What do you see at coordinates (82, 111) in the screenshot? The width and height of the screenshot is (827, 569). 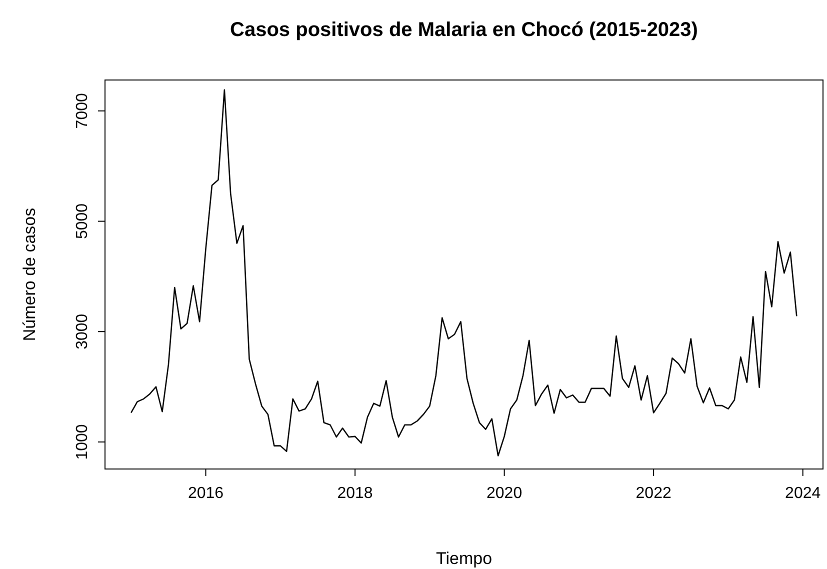 I see `y-tick-label: 7000` at bounding box center [82, 111].